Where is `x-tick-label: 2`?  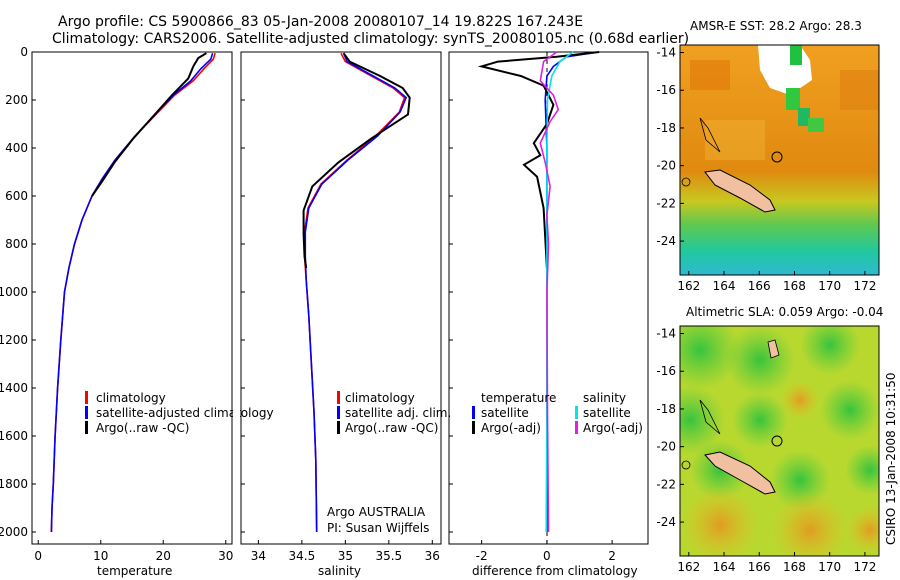
x-tick-label: 2 is located at coordinates (612, 556).